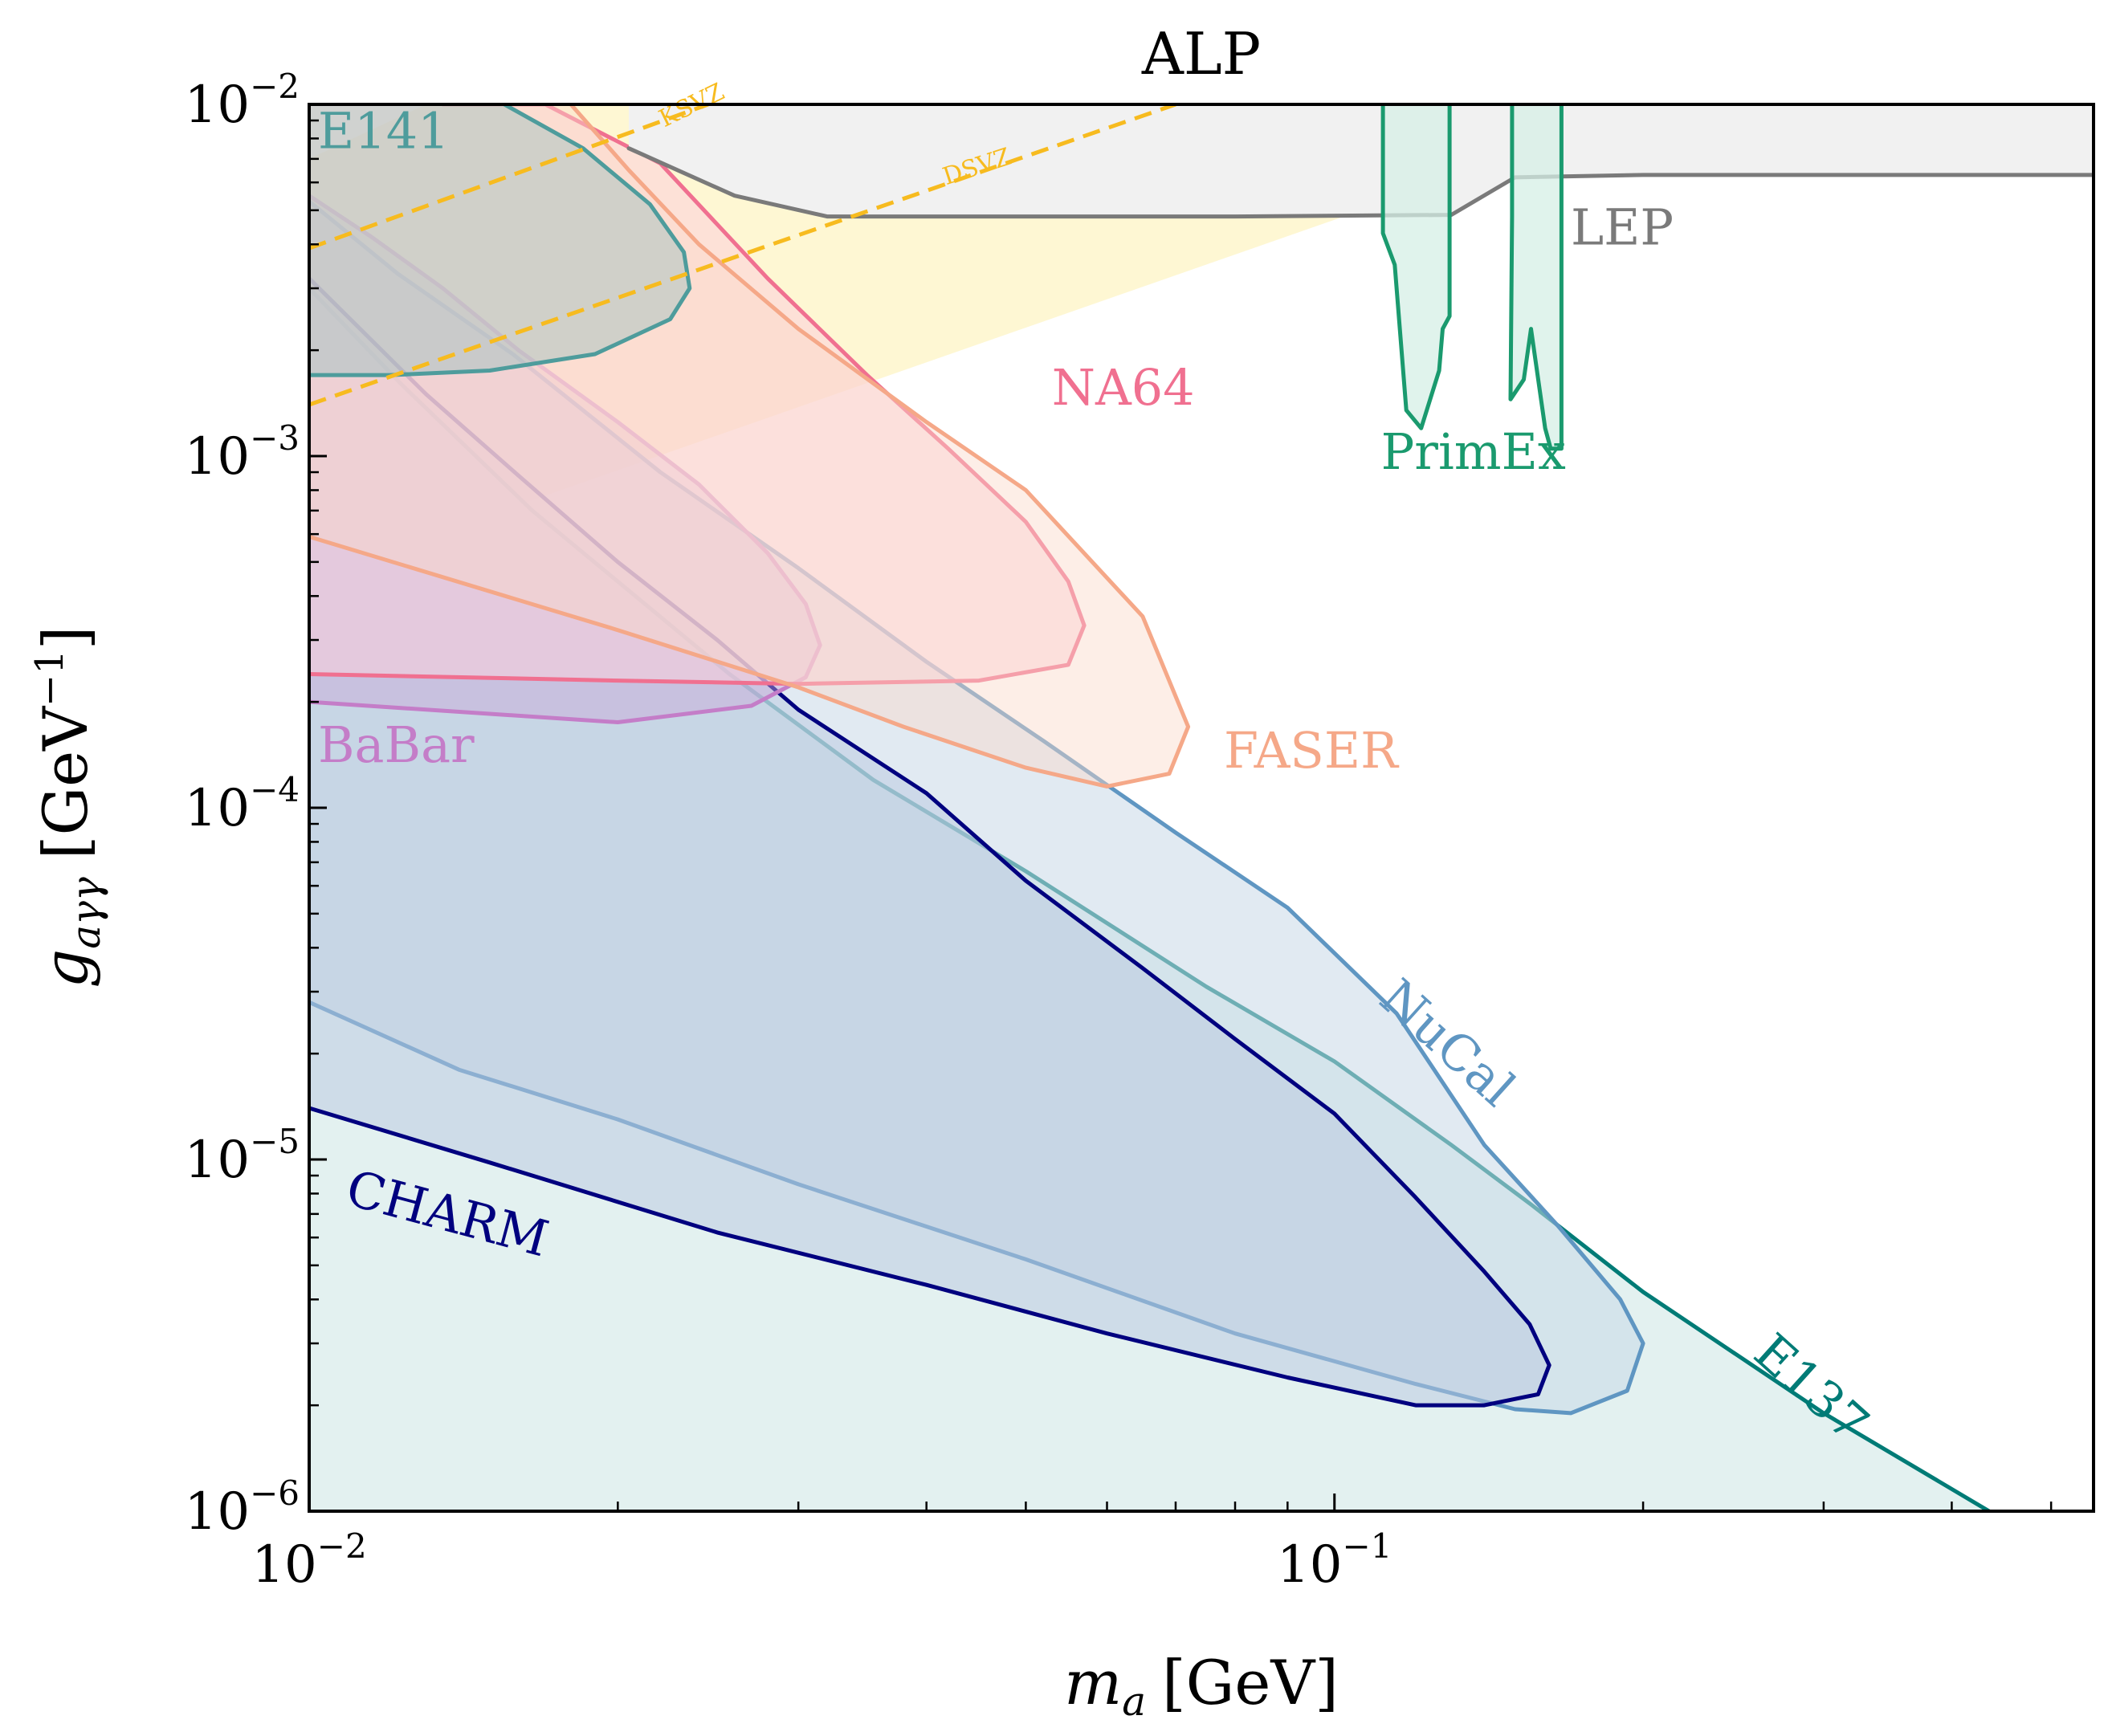  What do you see at coordinates (308, 1560) in the screenshot?
I see `x-tick-label: 10⁻²` at bounding box center [308, 1560].